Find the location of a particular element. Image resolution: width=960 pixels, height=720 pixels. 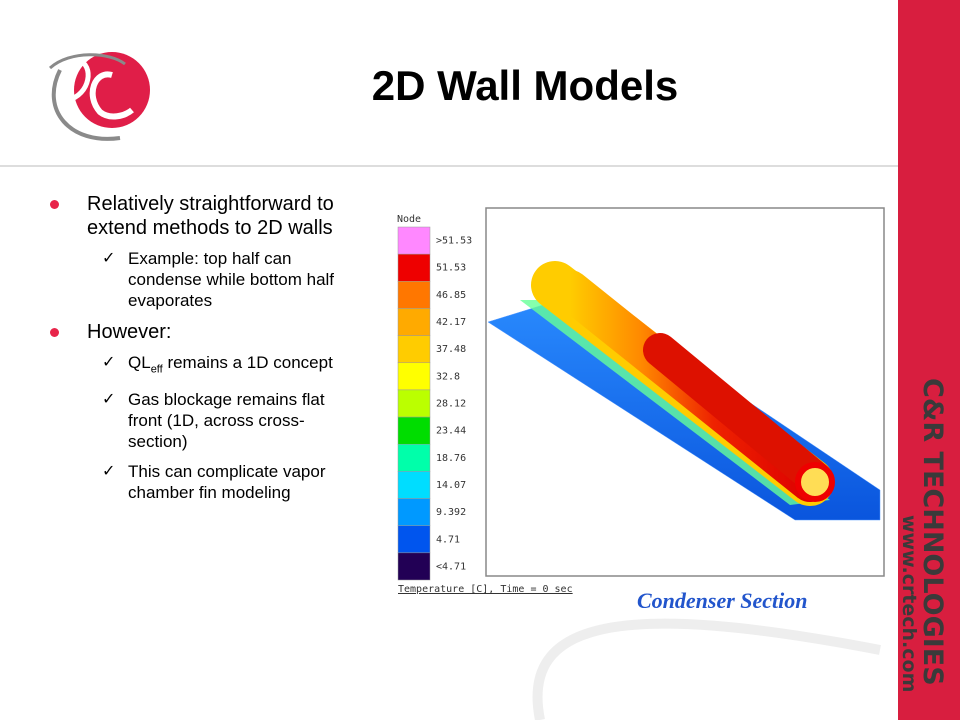

sub-bullet: QLeff remains a 1D concept is located at coordinates (226, 366).